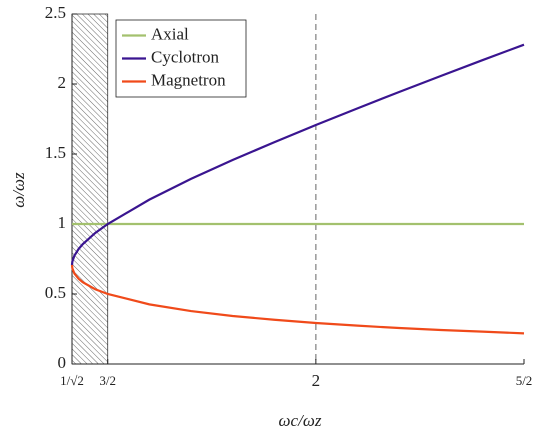  I want to click on legend-label: Axial, so click(170, 33).